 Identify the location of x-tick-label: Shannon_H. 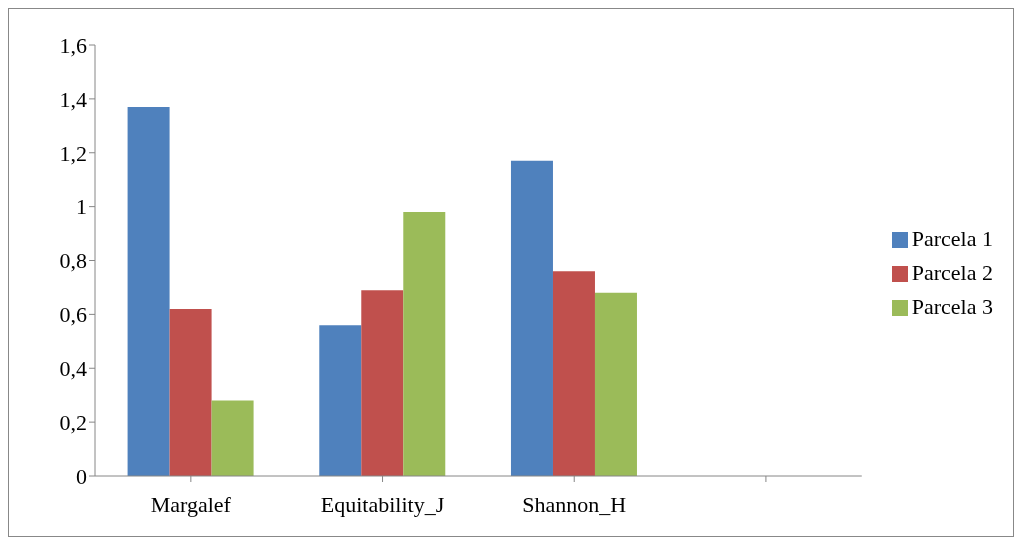
(574, 504).